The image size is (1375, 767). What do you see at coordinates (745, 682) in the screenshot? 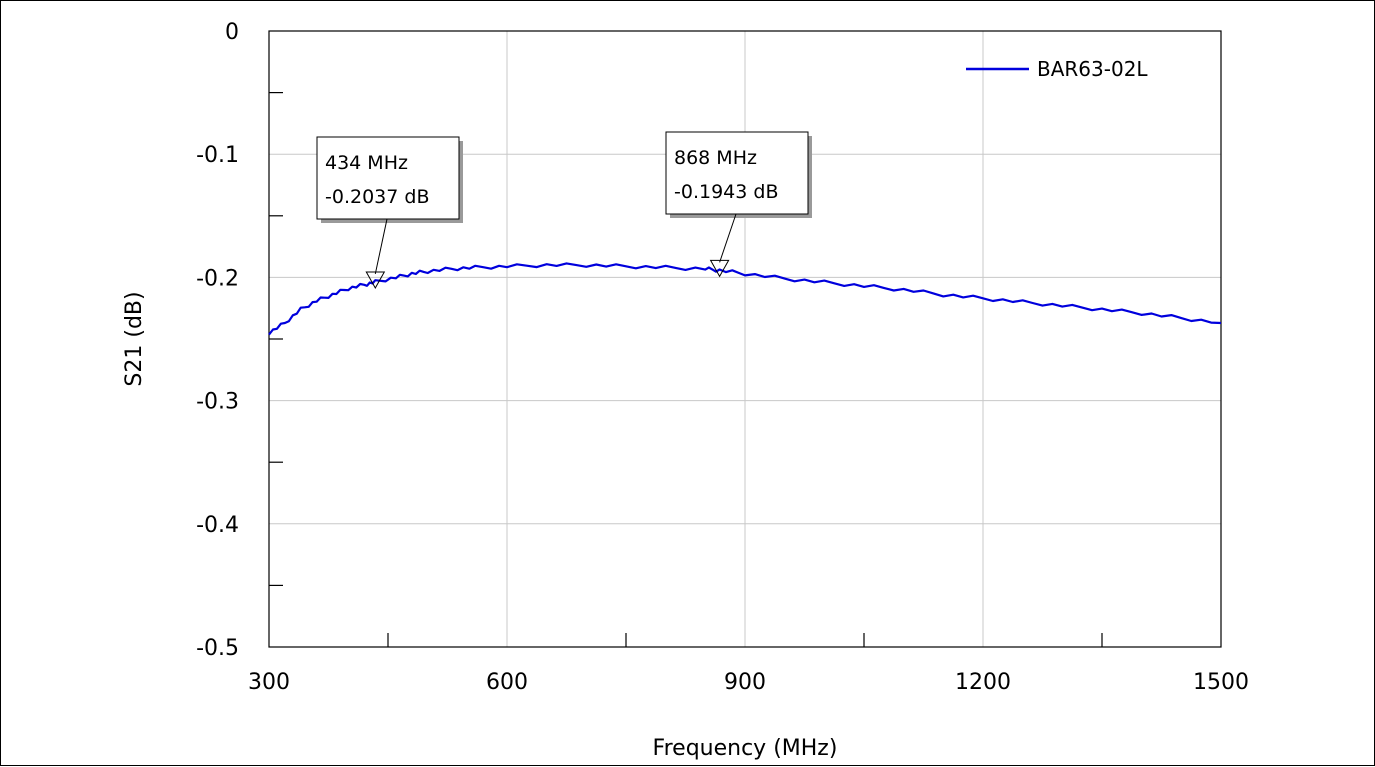
I see `x-tick-label: 900` at bounding box center [745, 682].